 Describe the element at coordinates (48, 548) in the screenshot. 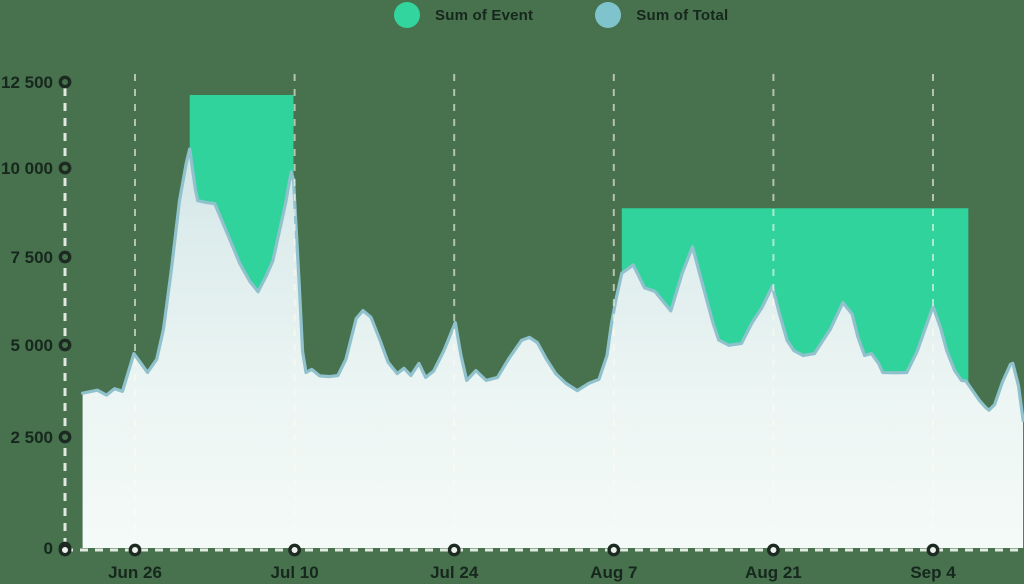

I see `y-axis-label: 0` at that location.